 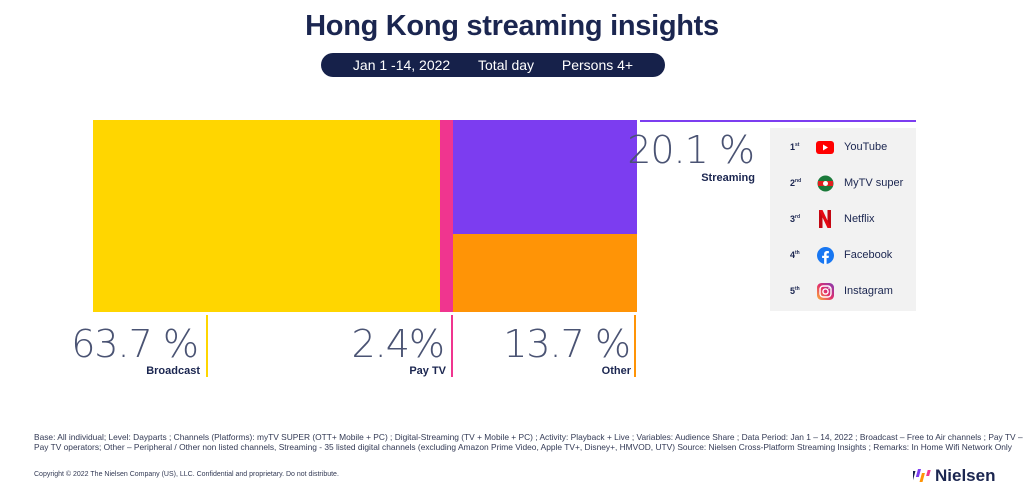 What do you see at coordinates (506, 65) in the screenshot?
I see `daypart-filter: Total day` at bounding box center [506, 65].